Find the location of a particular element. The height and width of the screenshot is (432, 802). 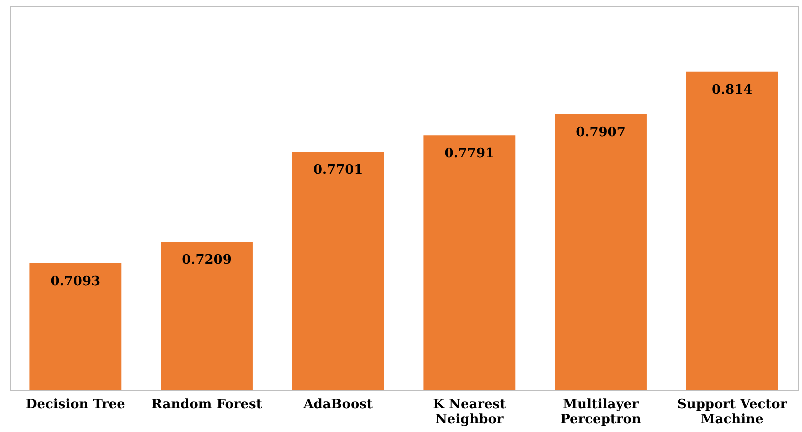

x-tick-label: K Nearest Neighbor is located at coordinates (469, 413).